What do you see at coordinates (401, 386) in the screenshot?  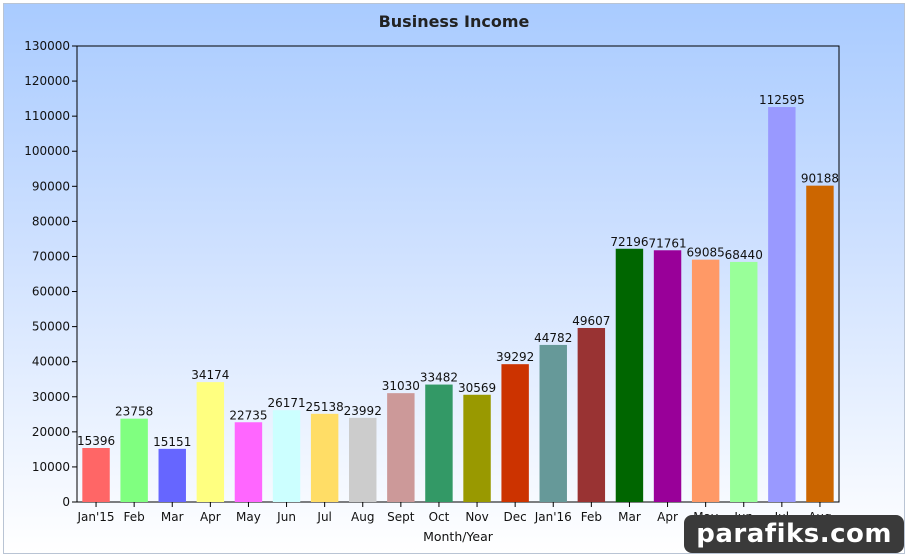 I see `bar-value-label: 31030` at bounding box center [401, 386].